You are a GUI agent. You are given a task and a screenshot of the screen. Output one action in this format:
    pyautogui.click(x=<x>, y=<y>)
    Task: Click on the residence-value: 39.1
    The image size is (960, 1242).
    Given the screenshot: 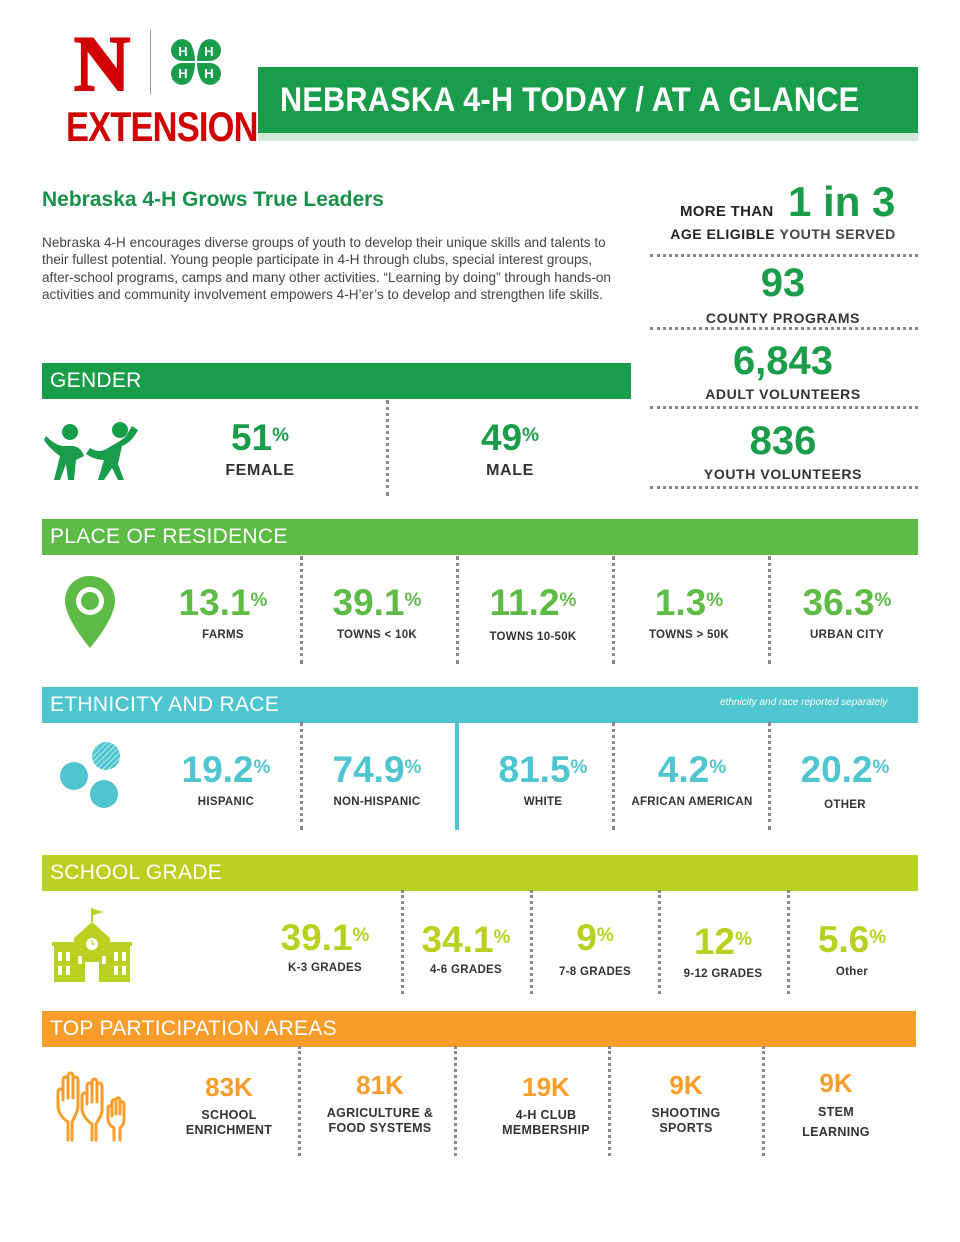 What is the action you would take?
    pyautogui.click(x=368, y=602)
    